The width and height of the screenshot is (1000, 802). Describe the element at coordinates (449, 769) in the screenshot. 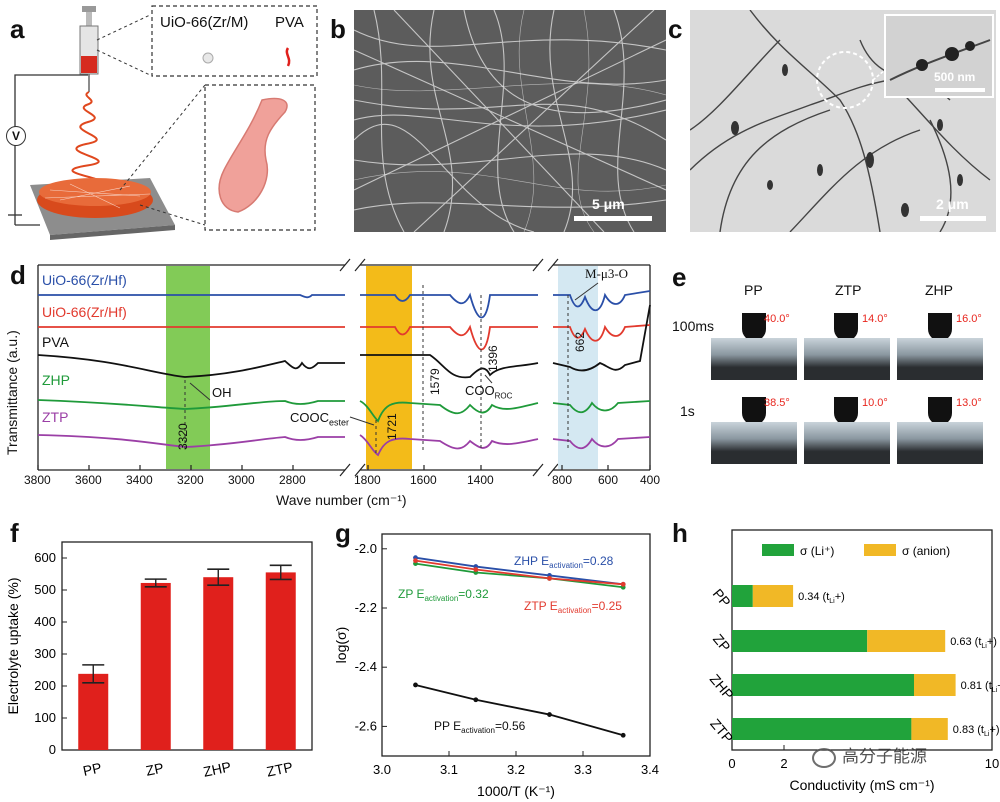

I see `x-tick-label: 3.1` at that location.